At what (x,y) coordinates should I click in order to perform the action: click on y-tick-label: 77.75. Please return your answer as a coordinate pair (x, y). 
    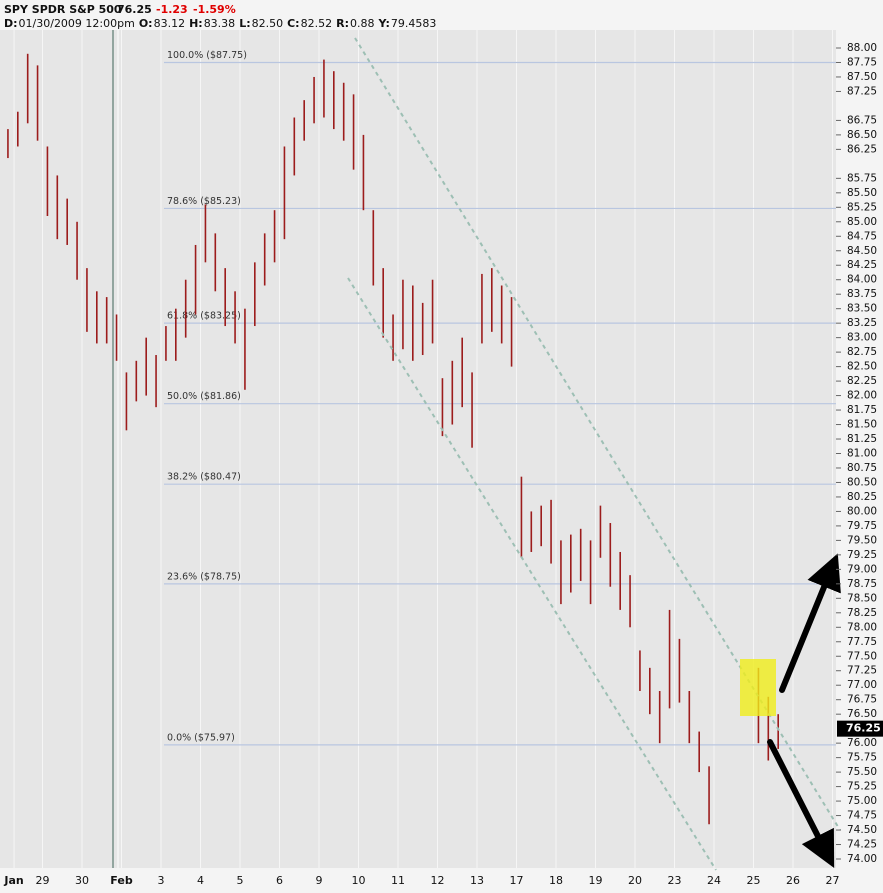
    Looking at the image, I should click on (862, 642).